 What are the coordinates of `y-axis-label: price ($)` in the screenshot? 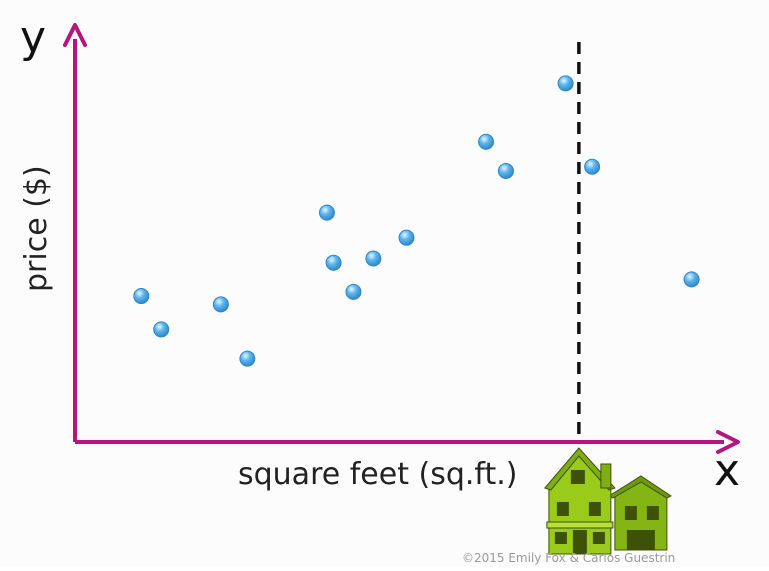 It's located at (36, 228).